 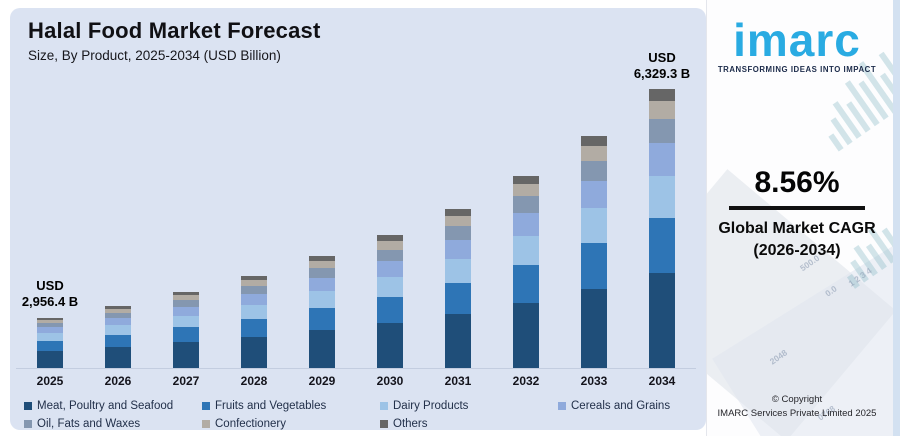 I want to click on legend-item: Meat, Poultry and Seafood, so click(x=113, y=406).